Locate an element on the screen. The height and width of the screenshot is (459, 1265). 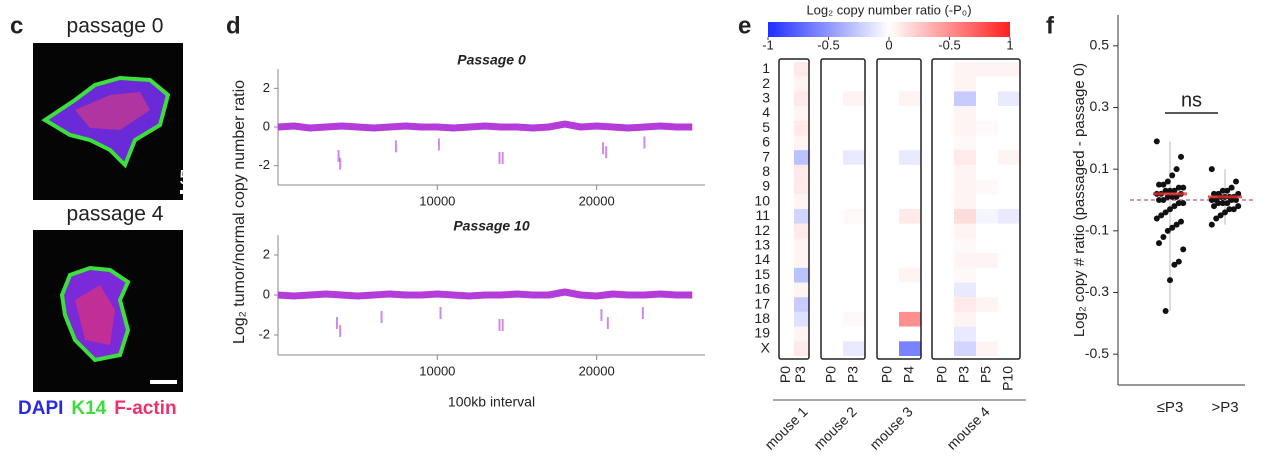
x-tick-label: >P3 is located at coordinates (1224, 407).